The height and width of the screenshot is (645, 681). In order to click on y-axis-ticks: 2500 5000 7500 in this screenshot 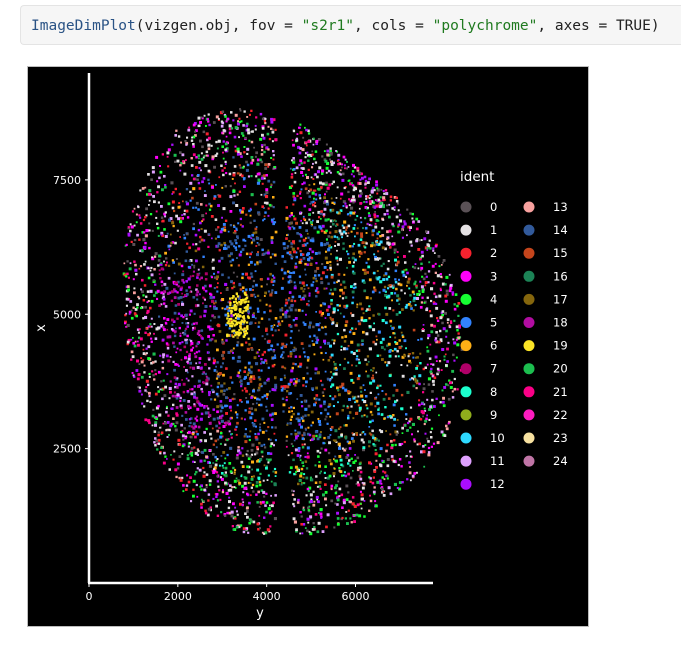, I will do `click(71, 315)`.